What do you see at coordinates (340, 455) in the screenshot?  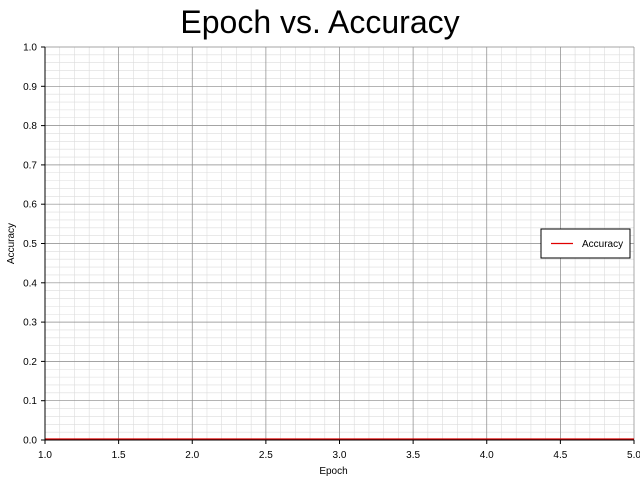 I see `x-tick-label: 3.0` at bounding box center [340, 455].